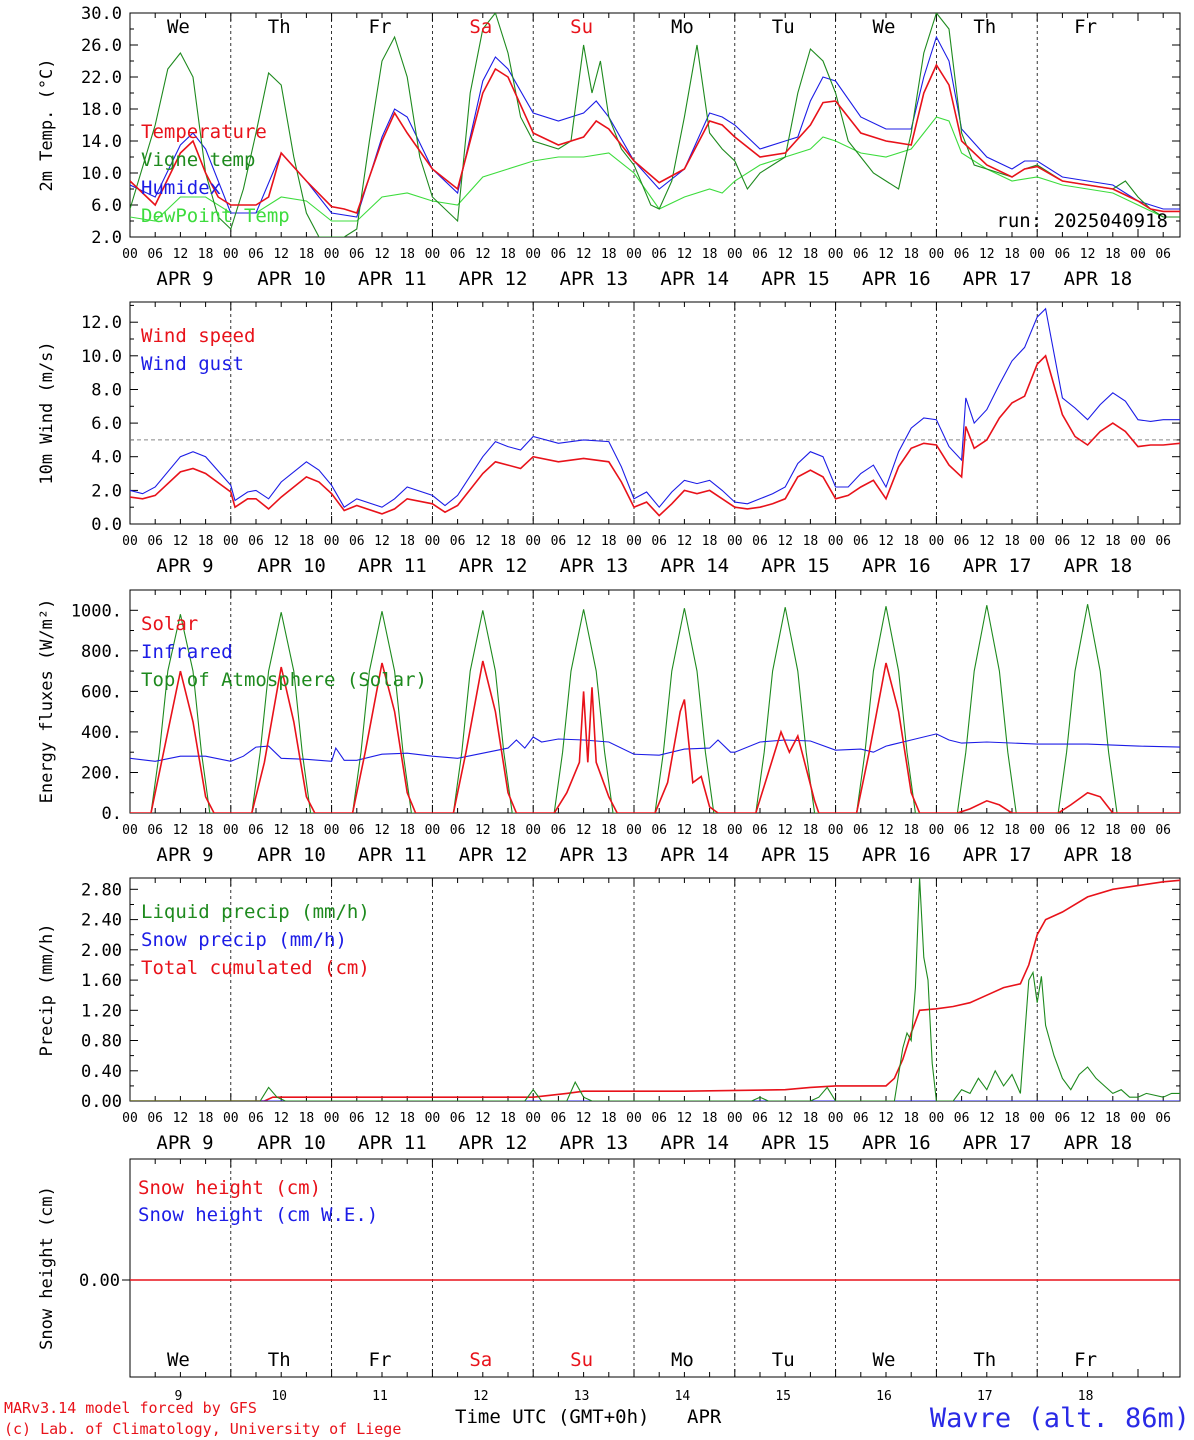  What do you see at coordinates (101, 46) in the screenshot?
I see `y-tick-label: 26.0` at bounding box center [101, 46].